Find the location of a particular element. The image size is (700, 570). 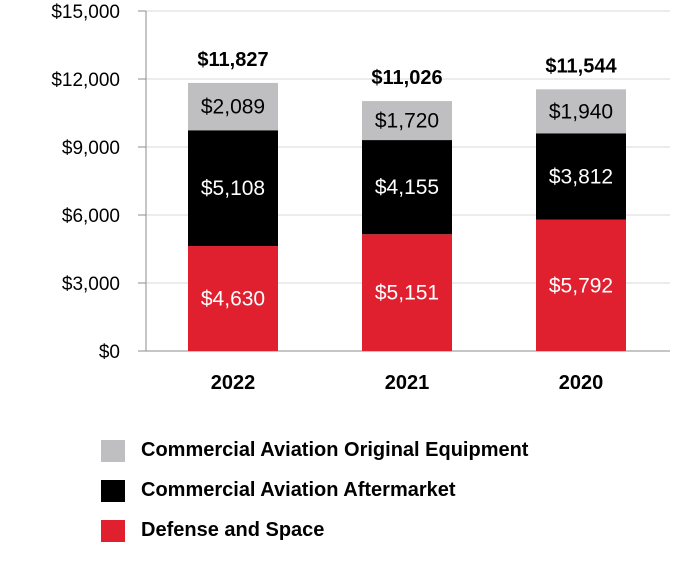

segment-value-label: $2,089 is located at coordinates (233, 107).